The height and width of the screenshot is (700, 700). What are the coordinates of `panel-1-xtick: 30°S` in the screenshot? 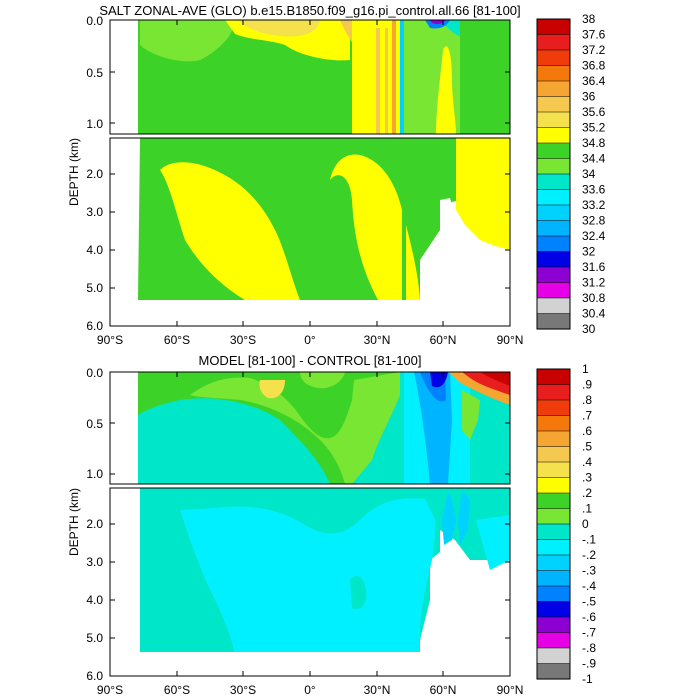 It's located at (243, 340).